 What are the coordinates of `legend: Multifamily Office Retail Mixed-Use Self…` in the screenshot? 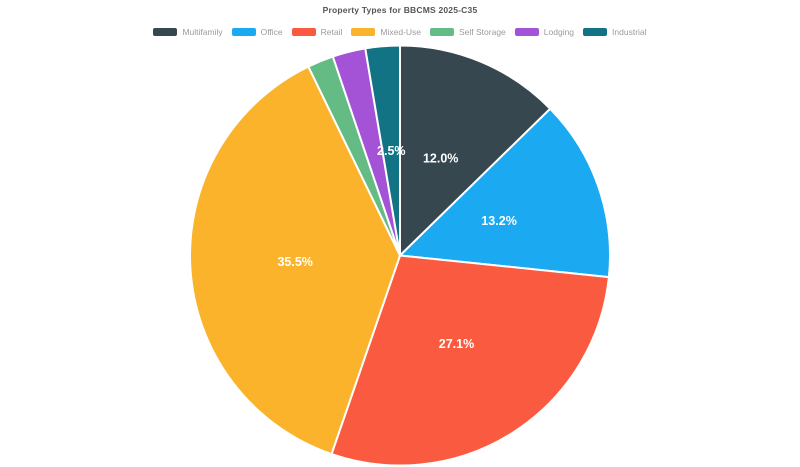 It's located at (400, 32).